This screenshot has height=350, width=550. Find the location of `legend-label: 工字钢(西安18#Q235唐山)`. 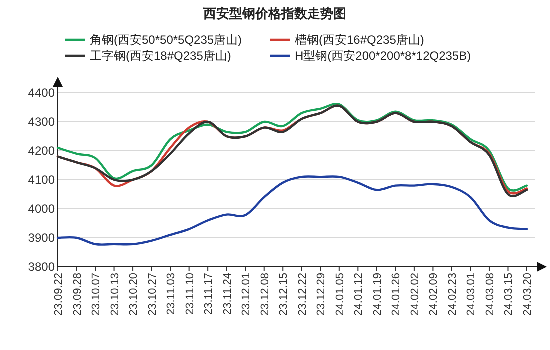

legend-label: 工字钢(西安18#Q235唐山) is located at coordinates (161, 56).